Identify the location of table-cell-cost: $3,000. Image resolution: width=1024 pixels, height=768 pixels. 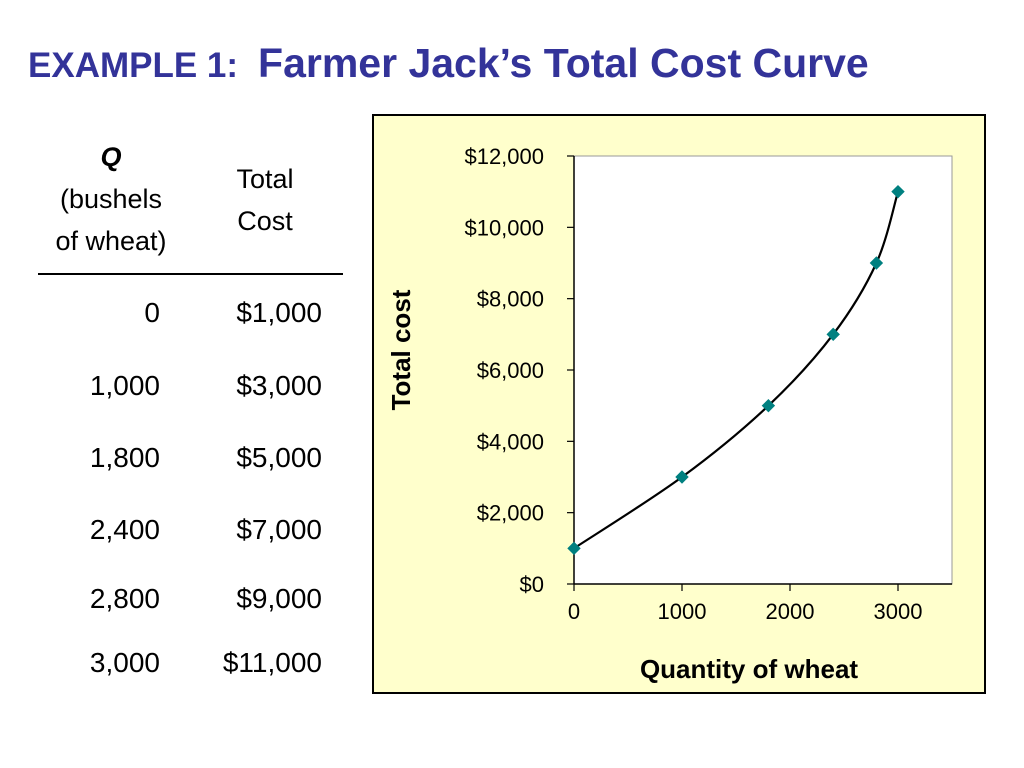
(279, 385).